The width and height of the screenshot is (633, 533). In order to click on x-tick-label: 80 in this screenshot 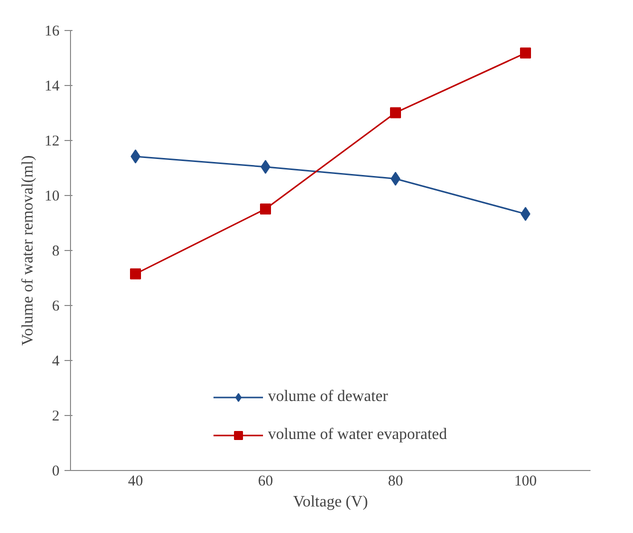, I will do `click(395, 482)`.